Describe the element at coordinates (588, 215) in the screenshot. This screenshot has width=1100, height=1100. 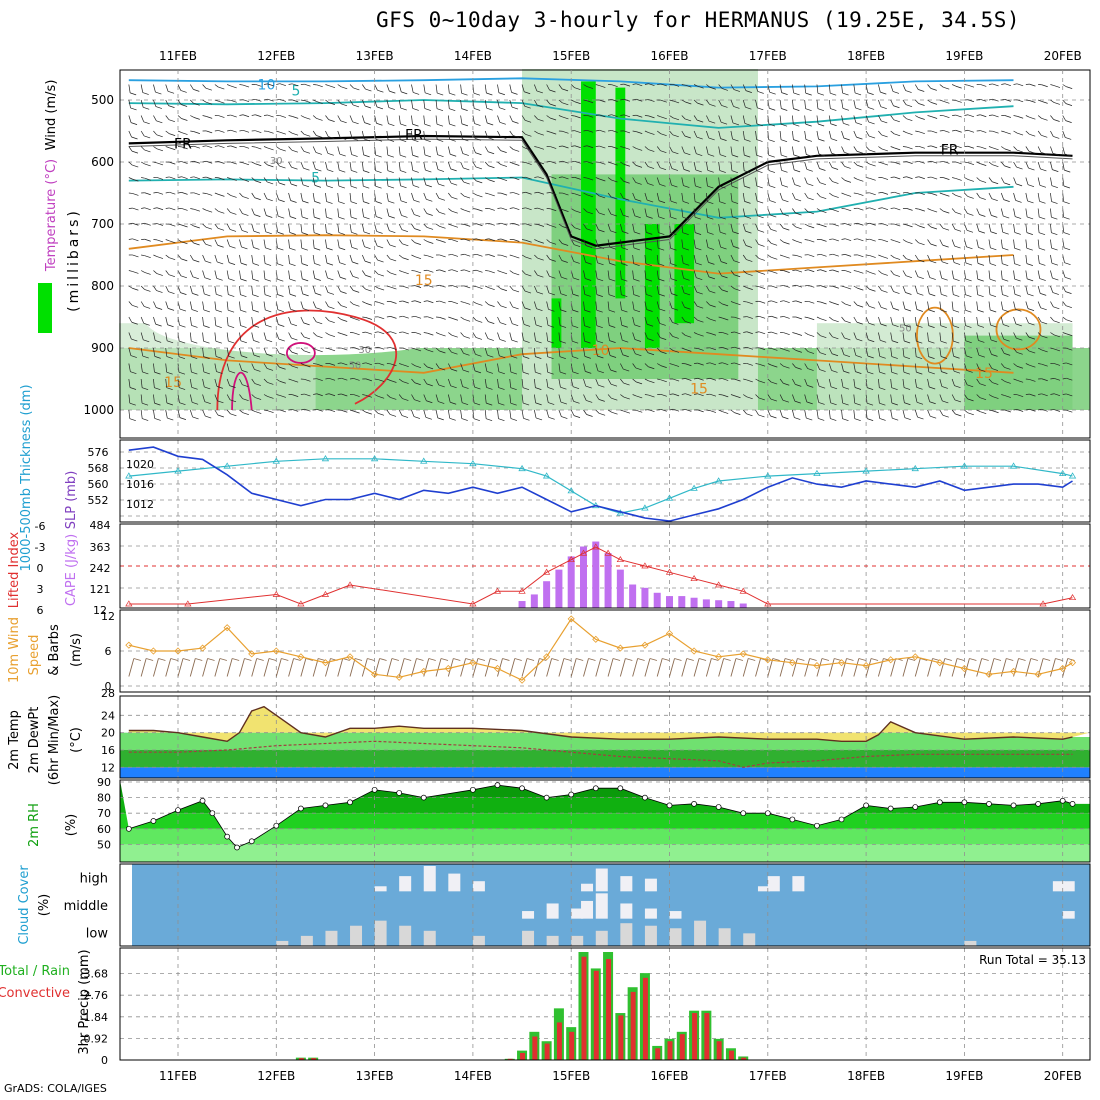
I see `rh-bright-region` at that location.